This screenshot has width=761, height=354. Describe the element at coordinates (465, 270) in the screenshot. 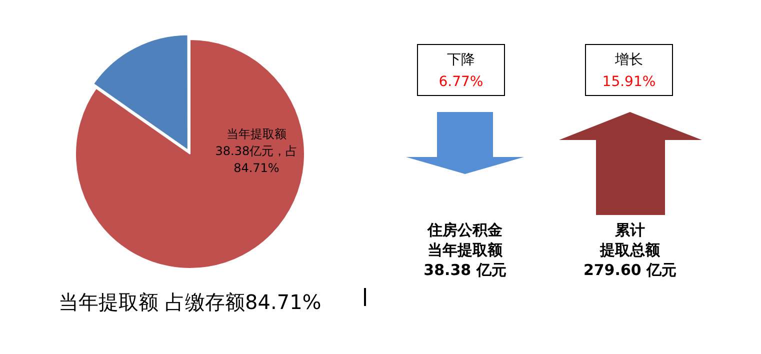

I see `text: 38.38 亿元` at that location.